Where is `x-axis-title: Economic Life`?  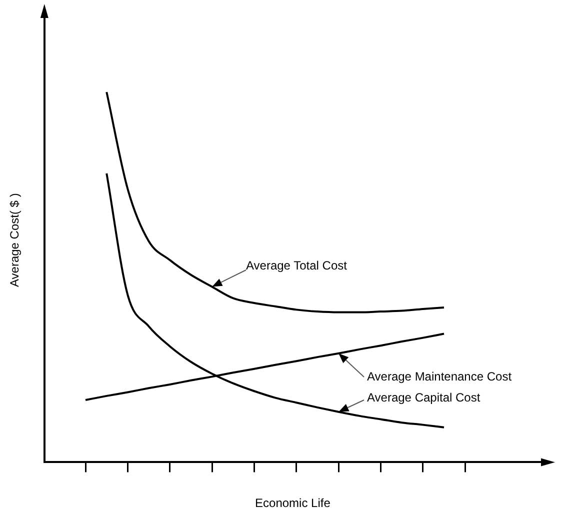
x-axis-title: Economic Life is located at coordinates (293, 503).